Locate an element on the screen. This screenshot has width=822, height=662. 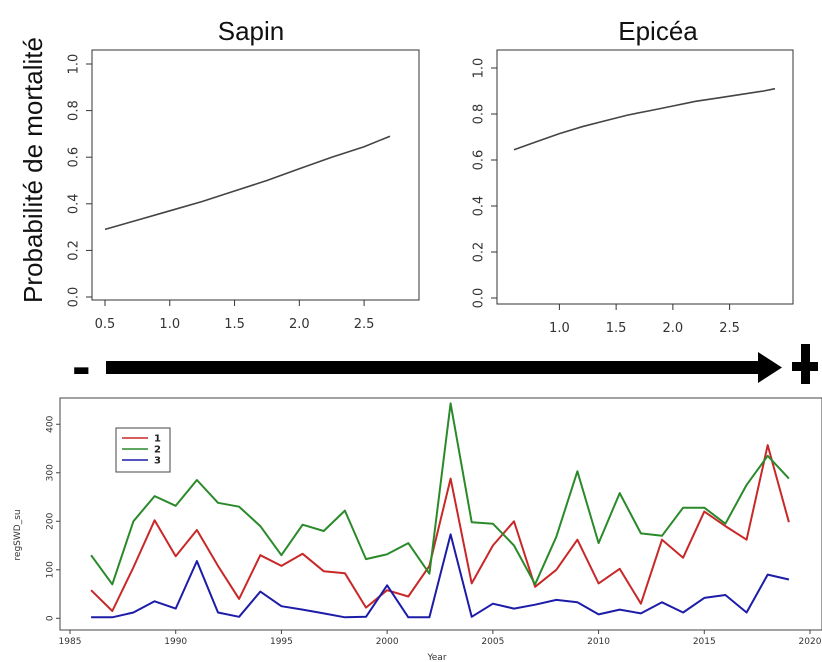
series-3-line is located at coordinates (440, 576).